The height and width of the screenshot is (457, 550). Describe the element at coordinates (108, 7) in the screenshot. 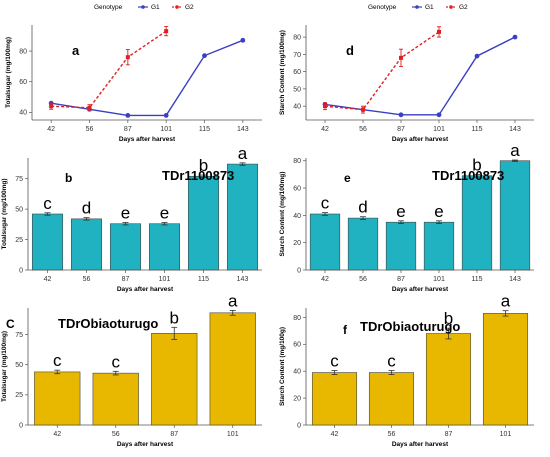

I see `legend-title: Genotype` at that location.